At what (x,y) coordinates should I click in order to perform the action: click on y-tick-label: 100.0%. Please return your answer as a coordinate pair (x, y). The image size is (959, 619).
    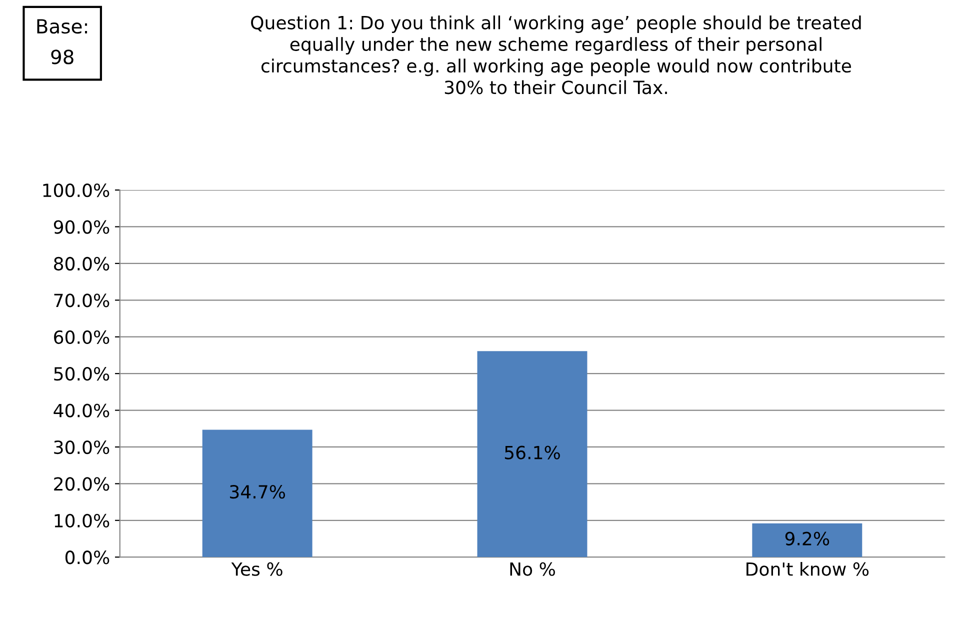
    Looking at the image, I should click on (76, 190).